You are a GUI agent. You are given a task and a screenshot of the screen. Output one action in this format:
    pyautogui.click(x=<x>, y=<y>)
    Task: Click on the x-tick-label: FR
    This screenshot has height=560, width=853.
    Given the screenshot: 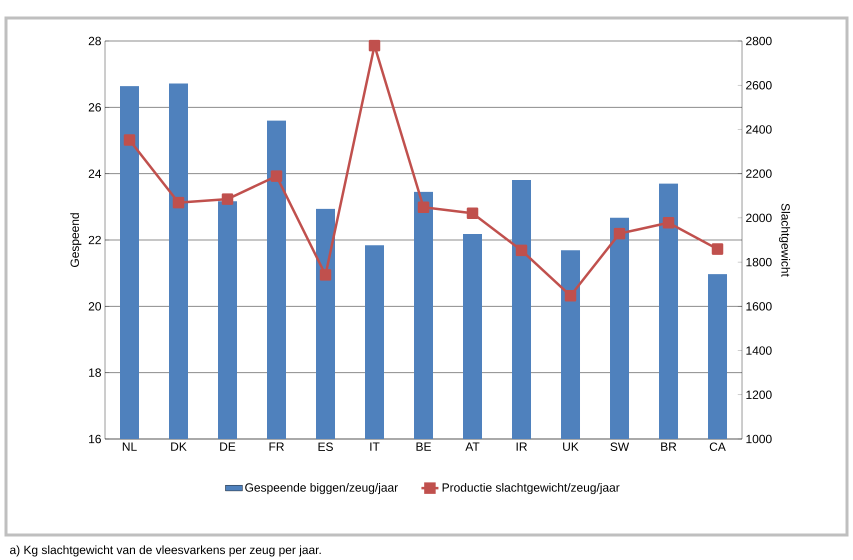 What is the action you would take?
    pyautogui.click(x=277, y=446)
    